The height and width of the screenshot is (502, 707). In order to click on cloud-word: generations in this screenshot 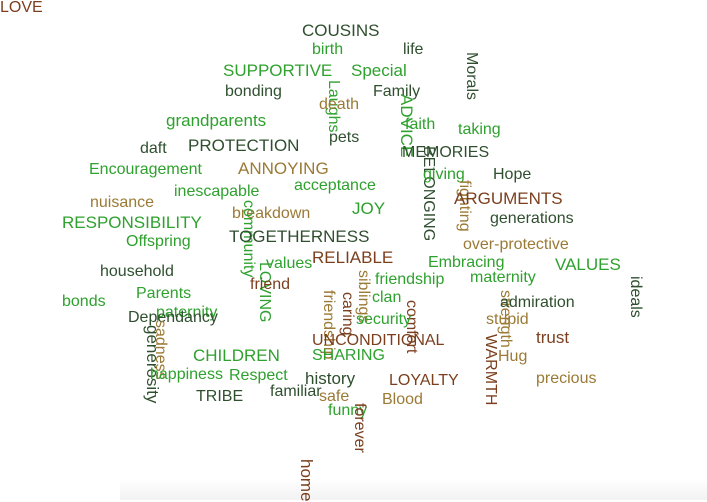, I will do `click(532, 218)`.